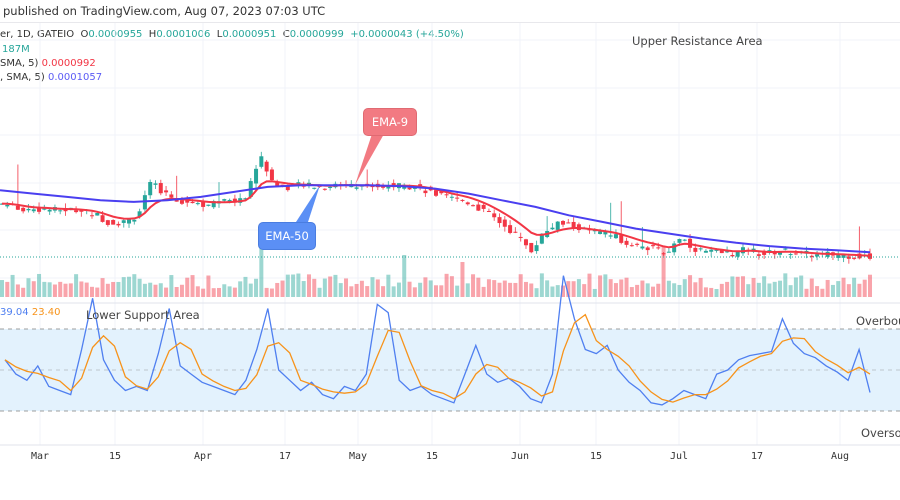 This screenshot has height=500, width=900. What do you see at coordinates (679, 456) in the screenshot?
I see `time-axis-tick: Jul` at bounding box center [679, 456].